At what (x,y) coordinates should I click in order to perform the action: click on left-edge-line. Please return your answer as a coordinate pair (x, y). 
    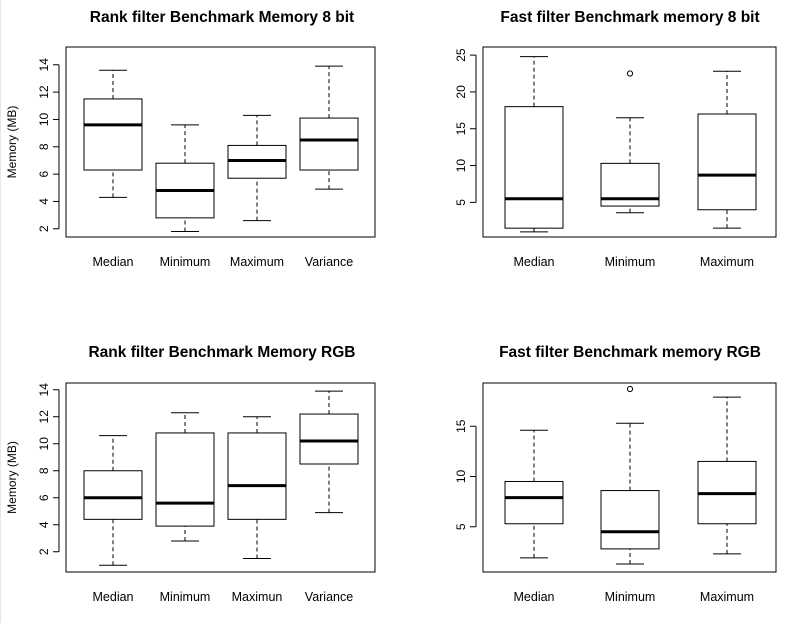
    Looking at the image, I should click on (0, 311).